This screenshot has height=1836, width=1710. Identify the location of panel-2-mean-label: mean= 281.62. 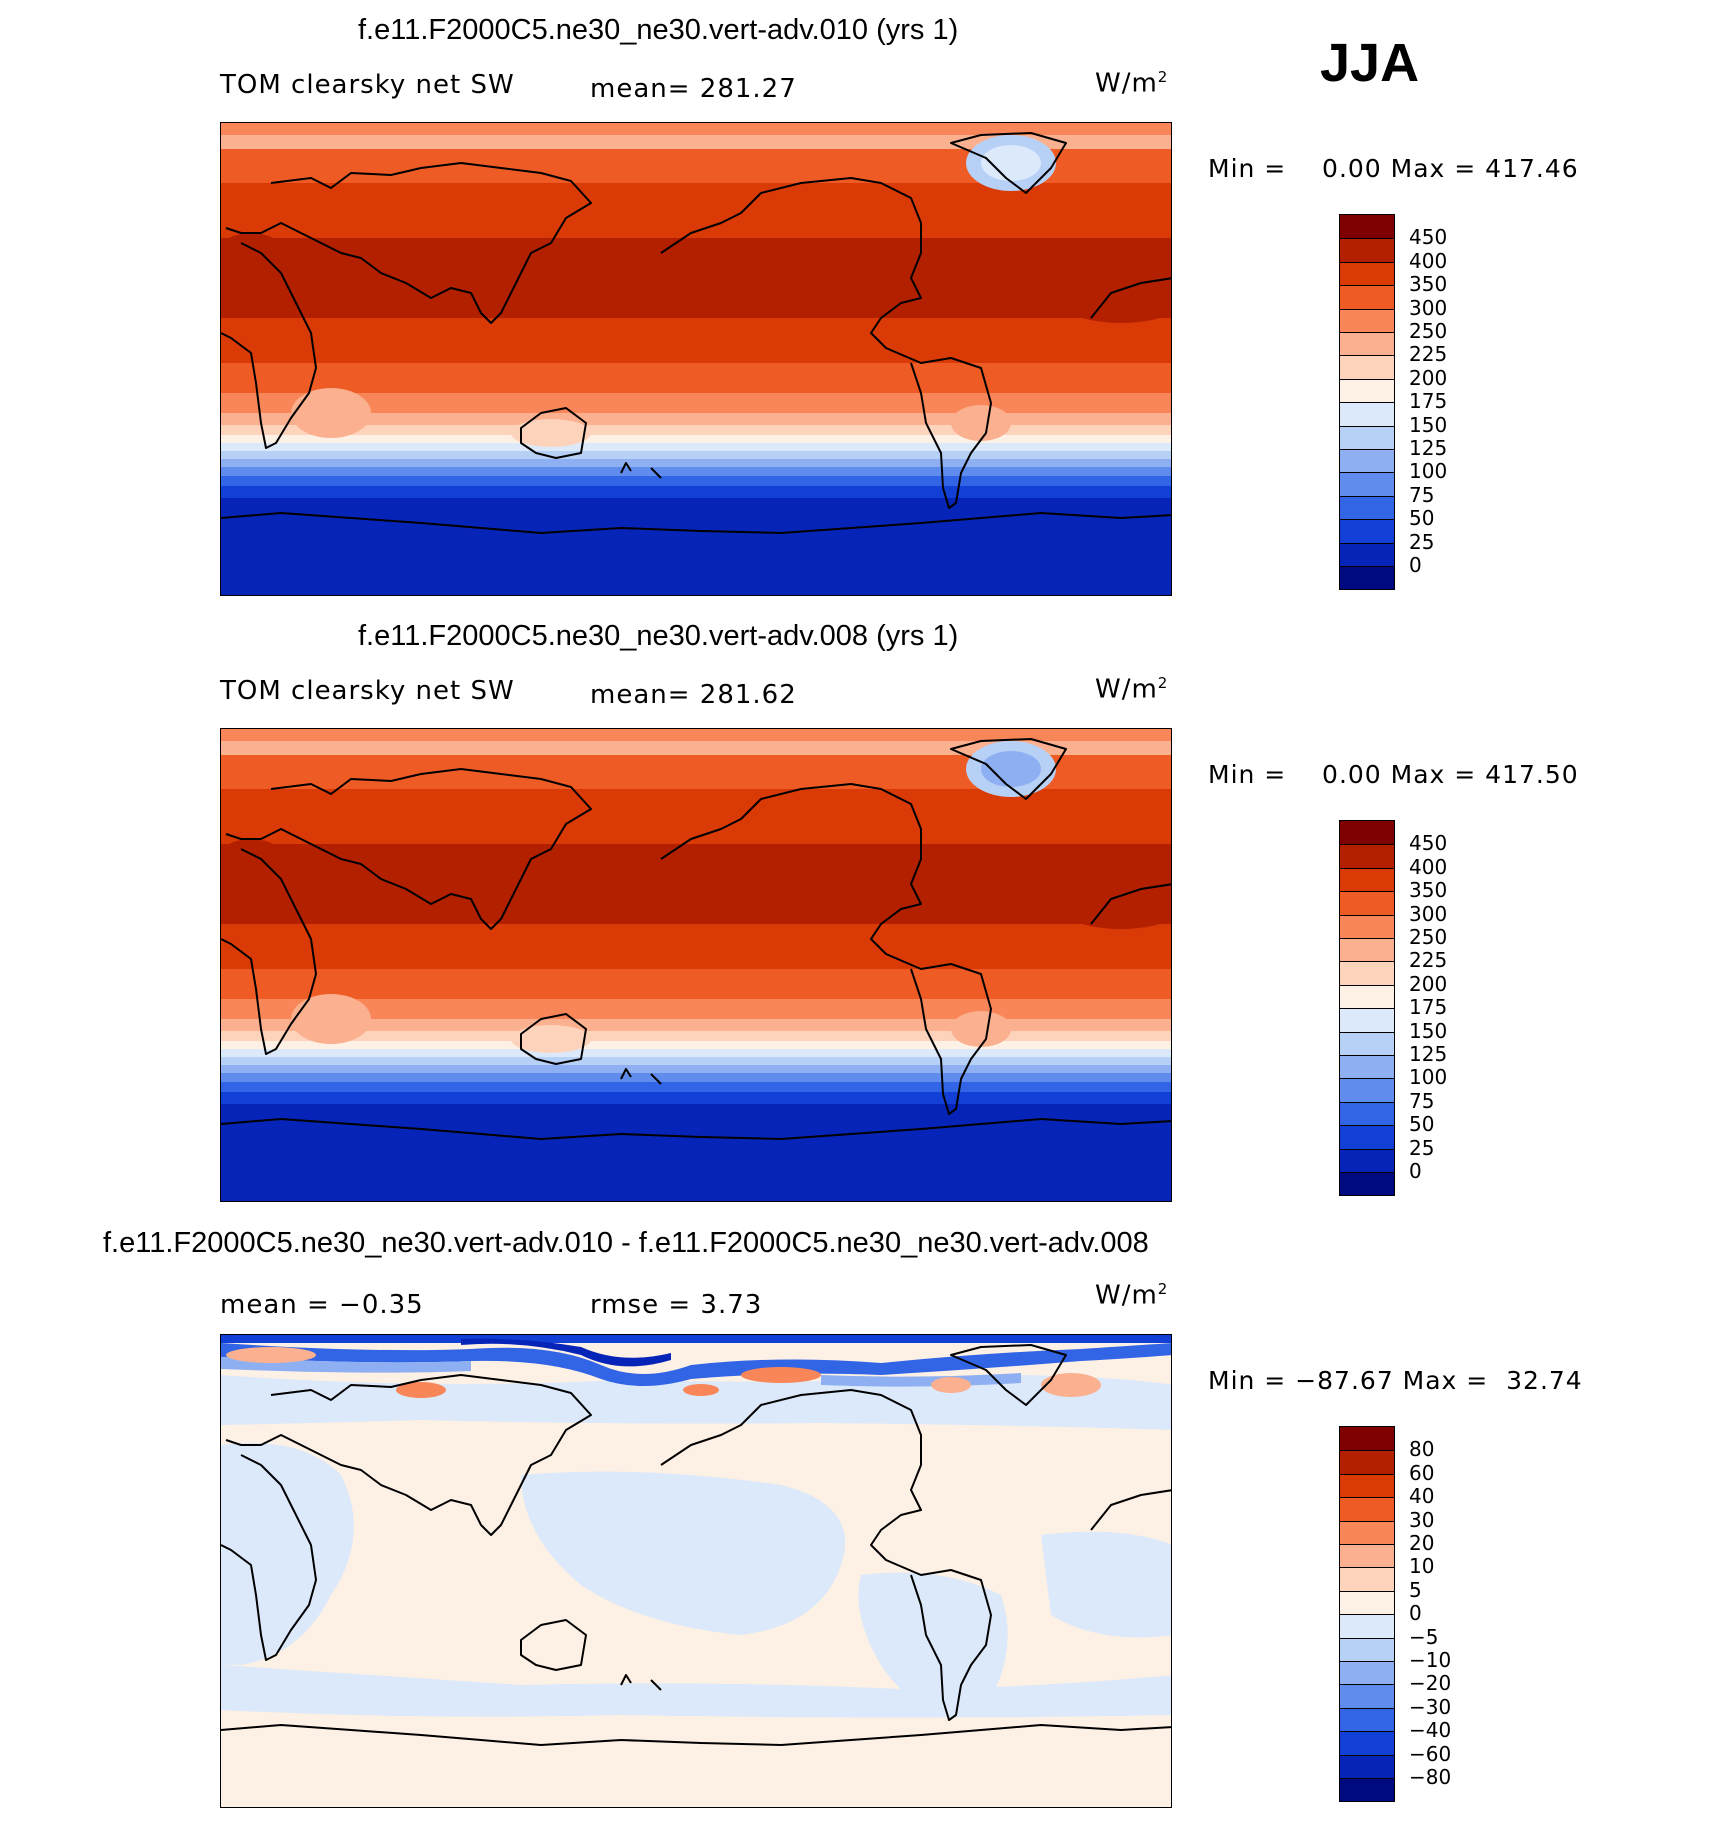
(693, 695).